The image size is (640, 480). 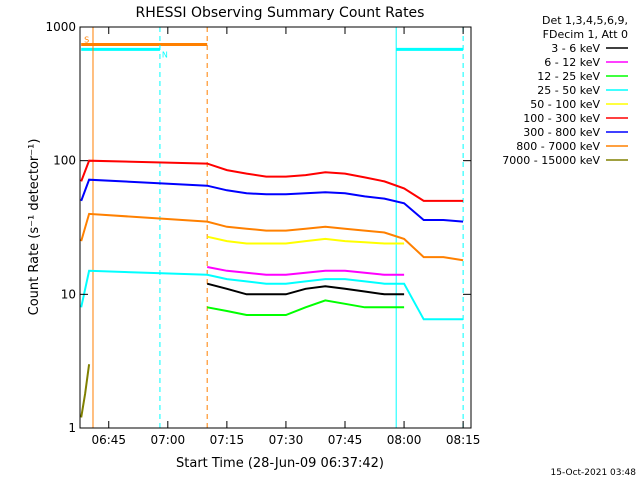 What do you see at coordinates (108, 440) in the screenshot?
I see `x-tick-label-0: 06:45` at bounding box center [108, 440].